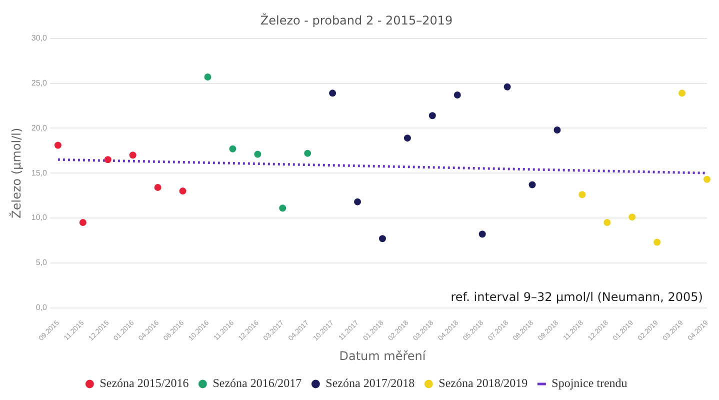  What do you see at coordinates (42, 307) in the screenshot?
I see `y-tick-label: 0,0` at bounding box center [42, 307].